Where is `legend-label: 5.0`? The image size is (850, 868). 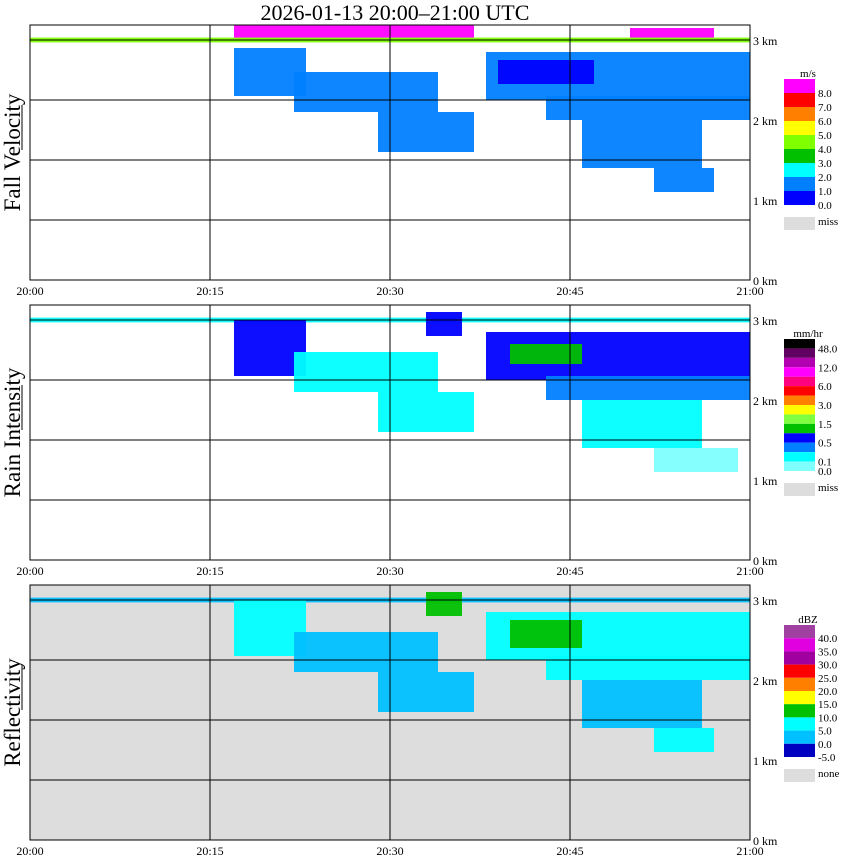 legend-label: 5.0 is located at coordinates (825, 732).